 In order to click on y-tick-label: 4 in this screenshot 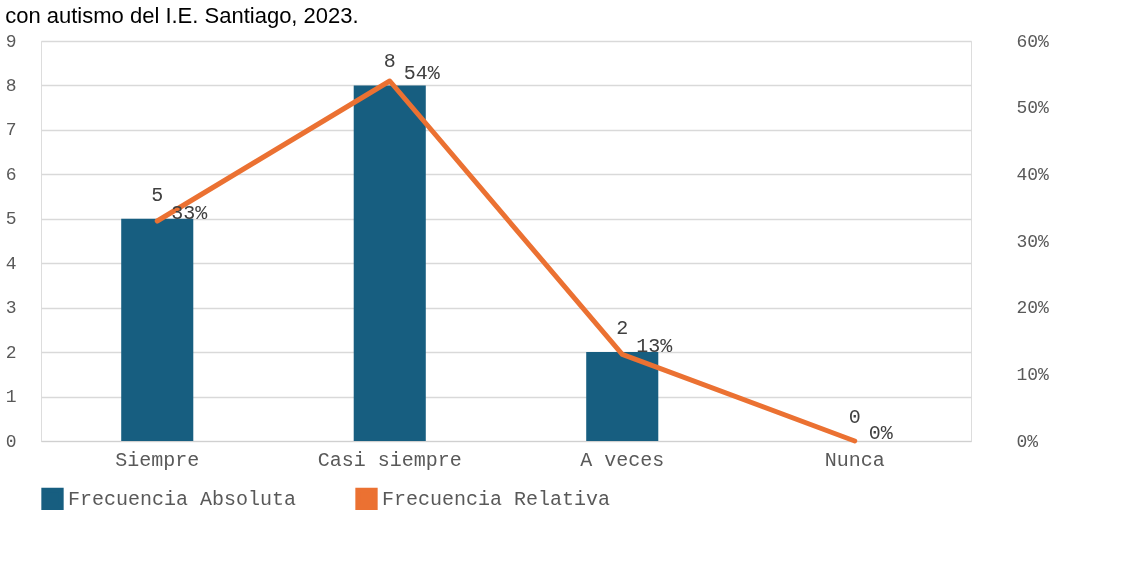, I will do `click(11, 263)`.